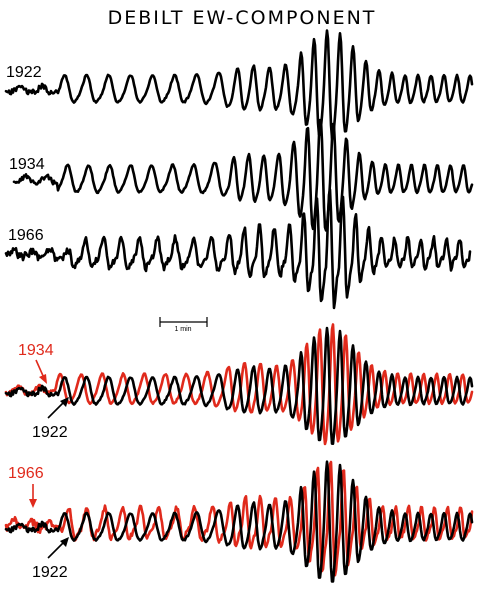 This screenshot has height=600, width=482. I want to click on time-scale-bar: 1 min, so click(183, 325).